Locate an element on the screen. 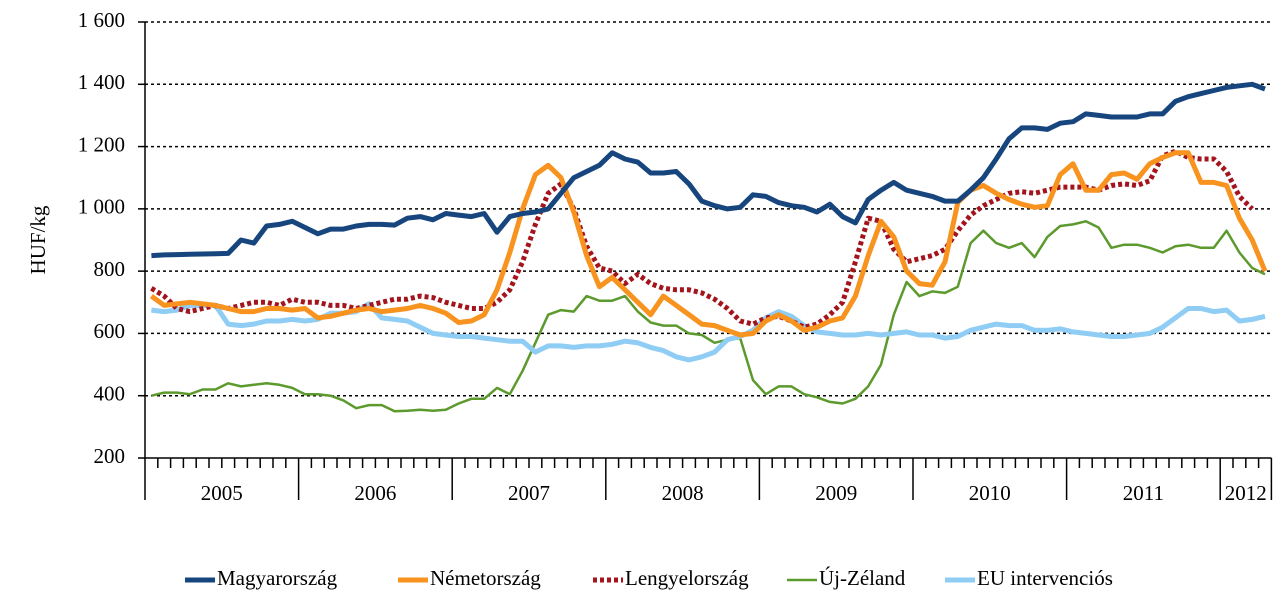 Image resolution: width=1281 pixels, height=596 pixels. legend-label: Új-Zéland is located at coordinates (862, 578).